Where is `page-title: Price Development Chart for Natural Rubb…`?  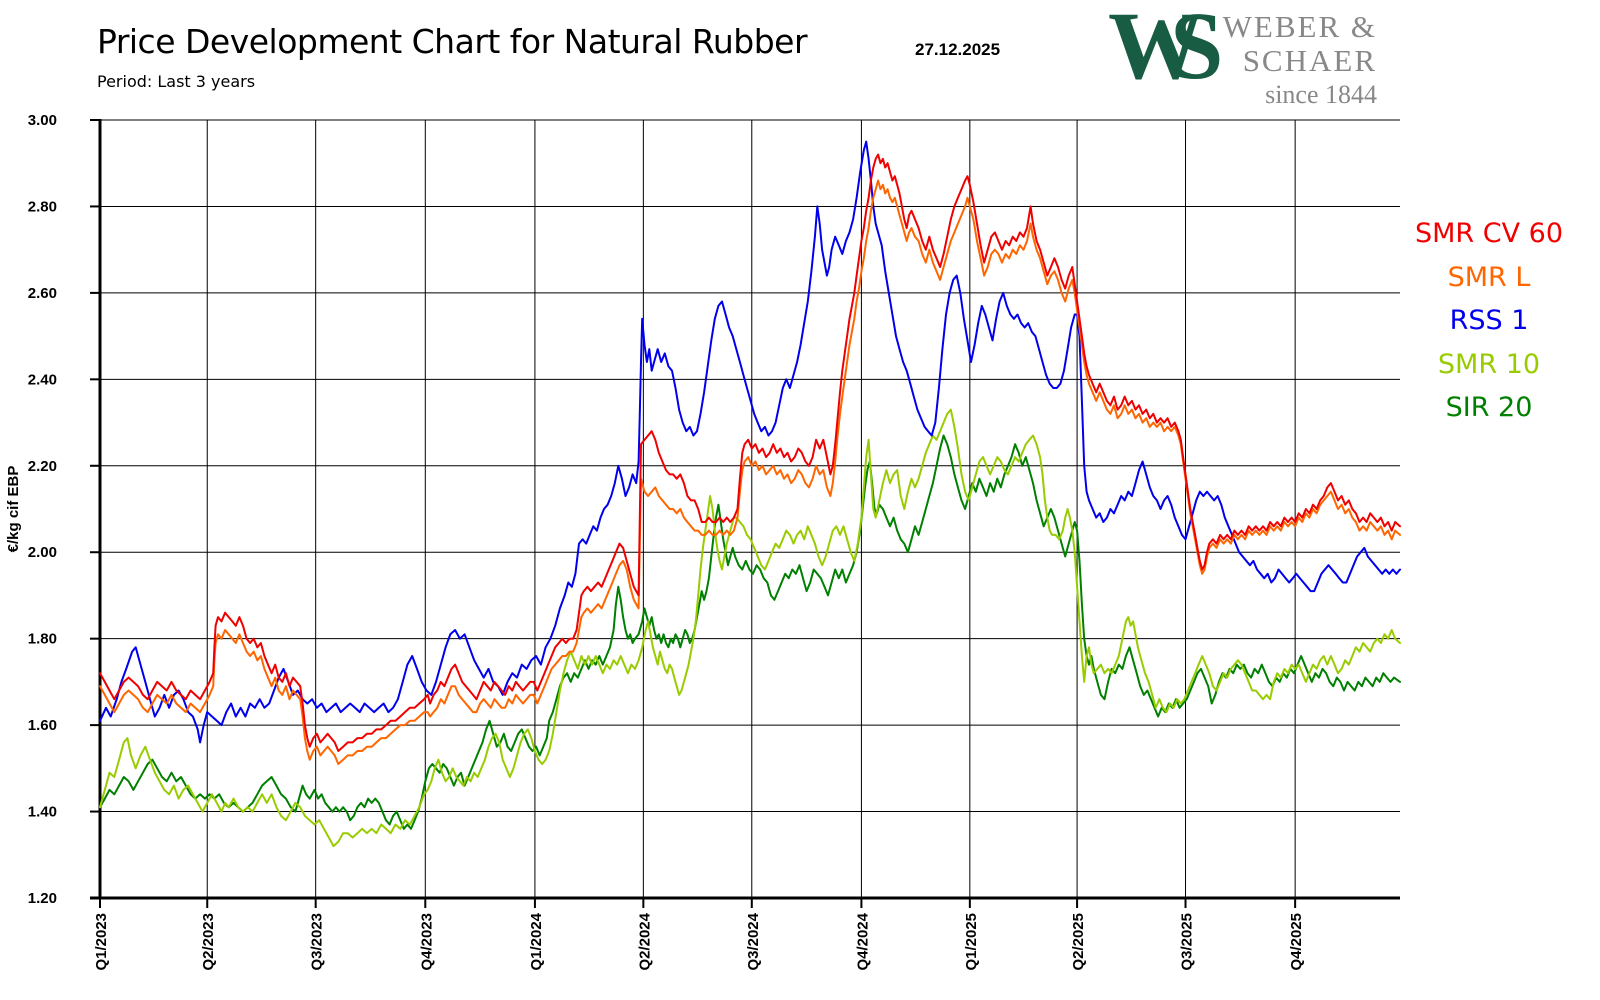
page-title: Price Development Chart for Natural Rubb… is located at coordinates (452, 41).